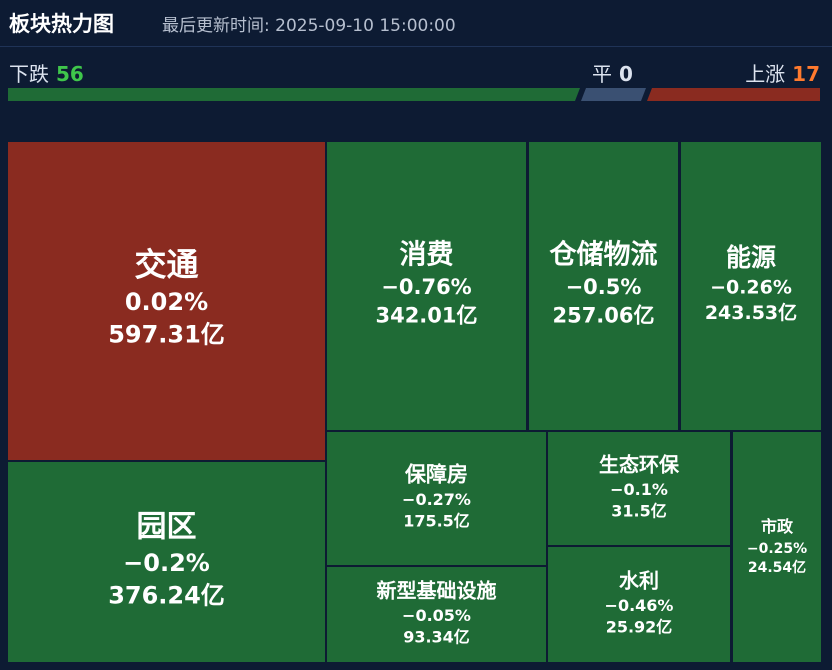 This screenshot has height=670, width=832. I want to click on sector-change: −0.26%, so click(751, 288).